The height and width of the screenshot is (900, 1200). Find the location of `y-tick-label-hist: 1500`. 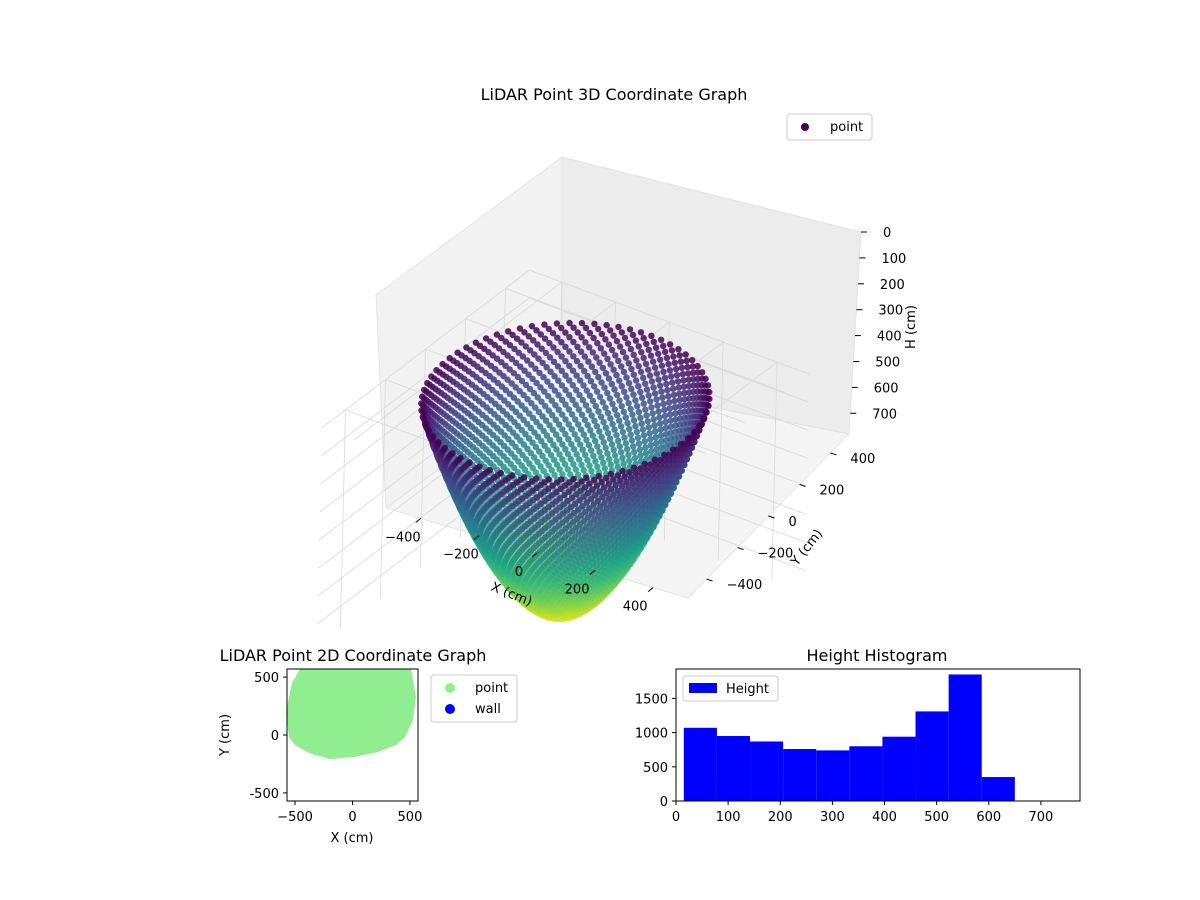

y-tick-label-hist: 1500 is located at coordinates (651, 699).